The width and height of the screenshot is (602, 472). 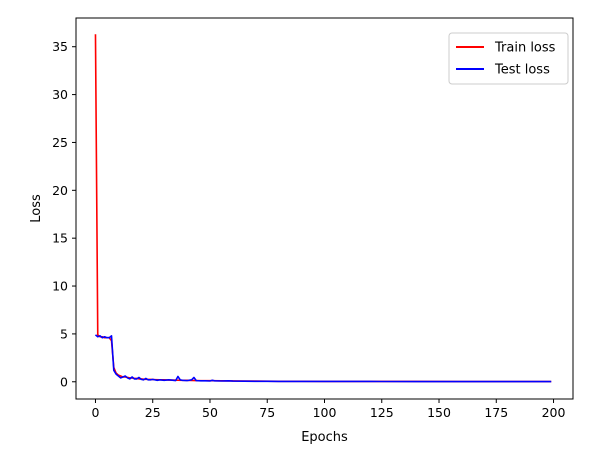 I want to click on y-tick-label: 10, so click(x=60, y=286).